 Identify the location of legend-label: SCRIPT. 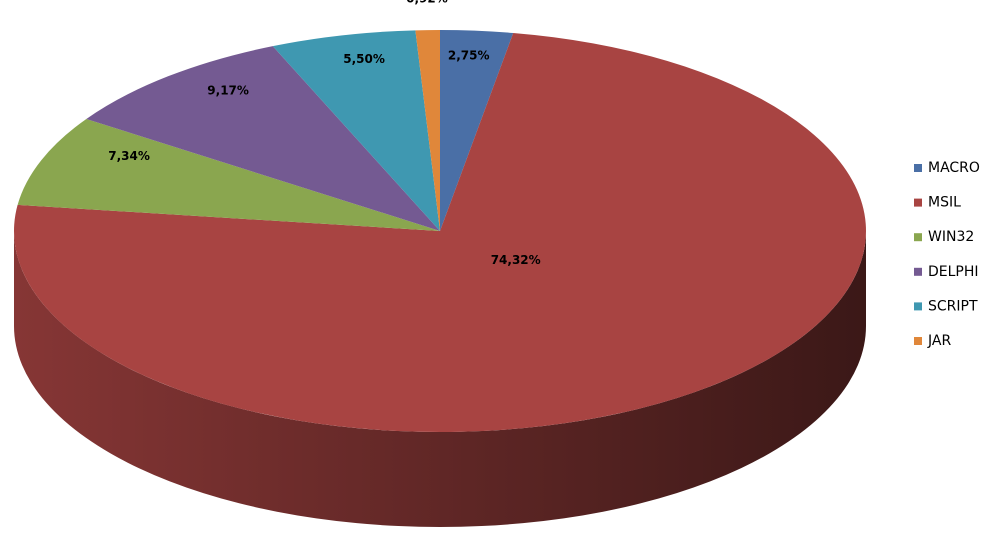
(953, 306).